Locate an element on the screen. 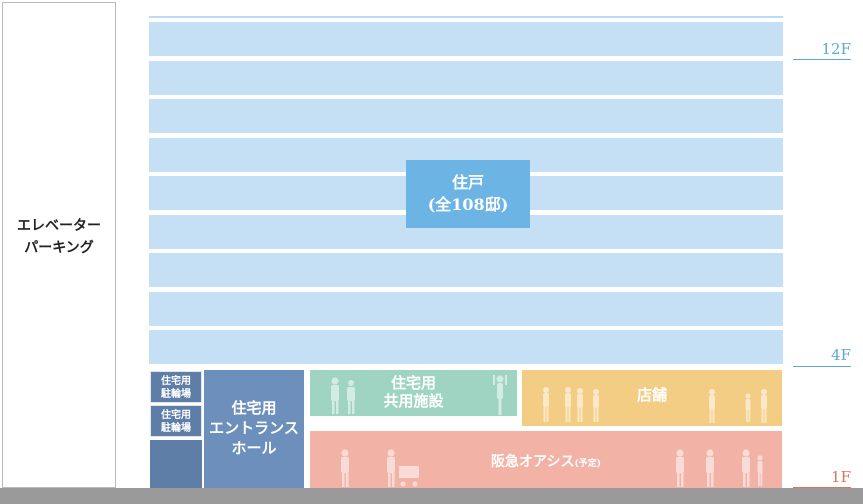  yoga-silhouette-icon is located at coordinates (500, 395).